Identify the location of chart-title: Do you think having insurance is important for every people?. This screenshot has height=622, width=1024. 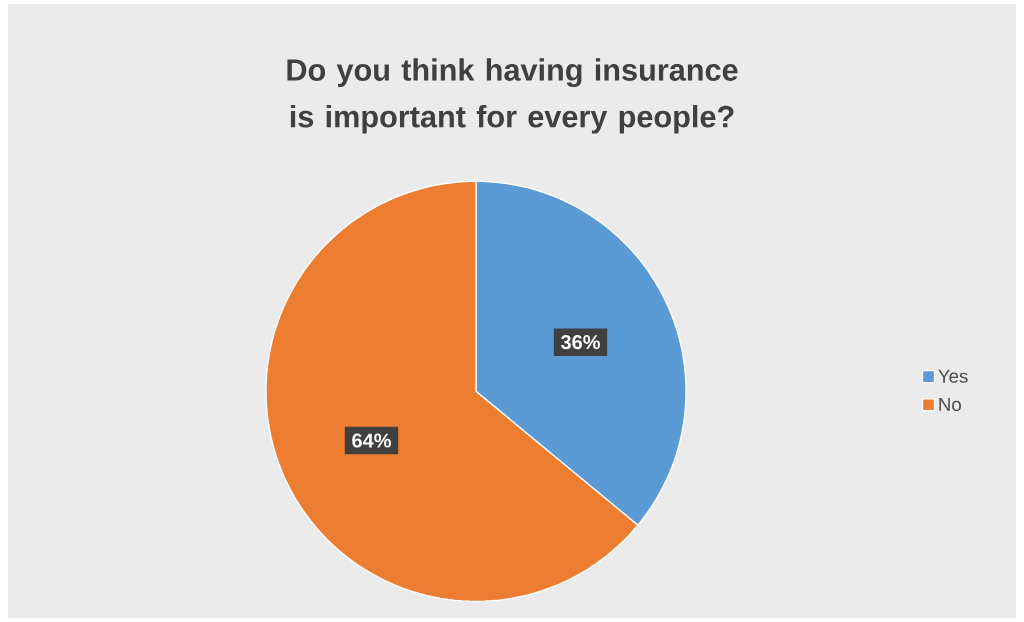
(512, 96).